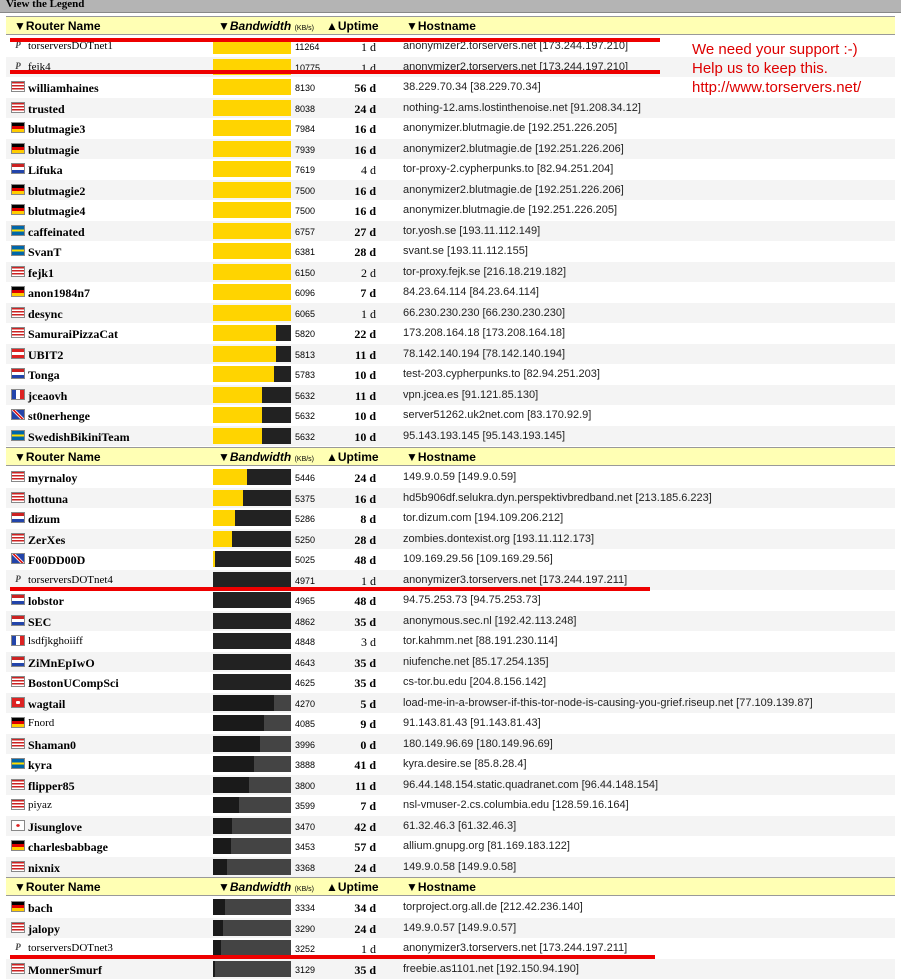  Describe the element at coordinates (48, 498) in the screenshot. I see `router-name-link: hottuna` at that location.